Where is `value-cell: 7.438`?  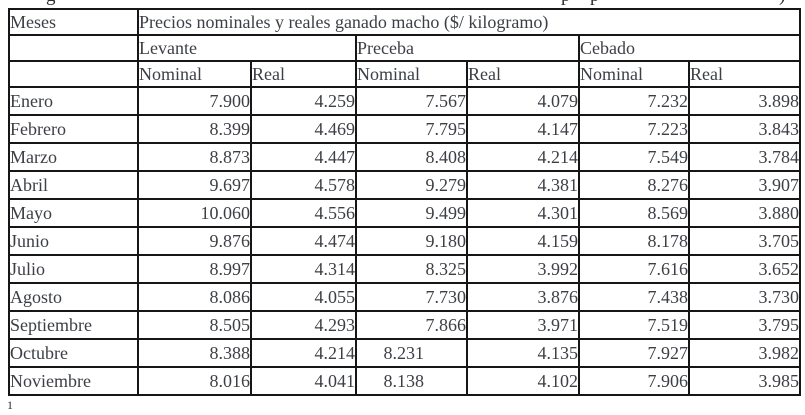
value-cell: 7.438 is located at coordinates (634, 297).